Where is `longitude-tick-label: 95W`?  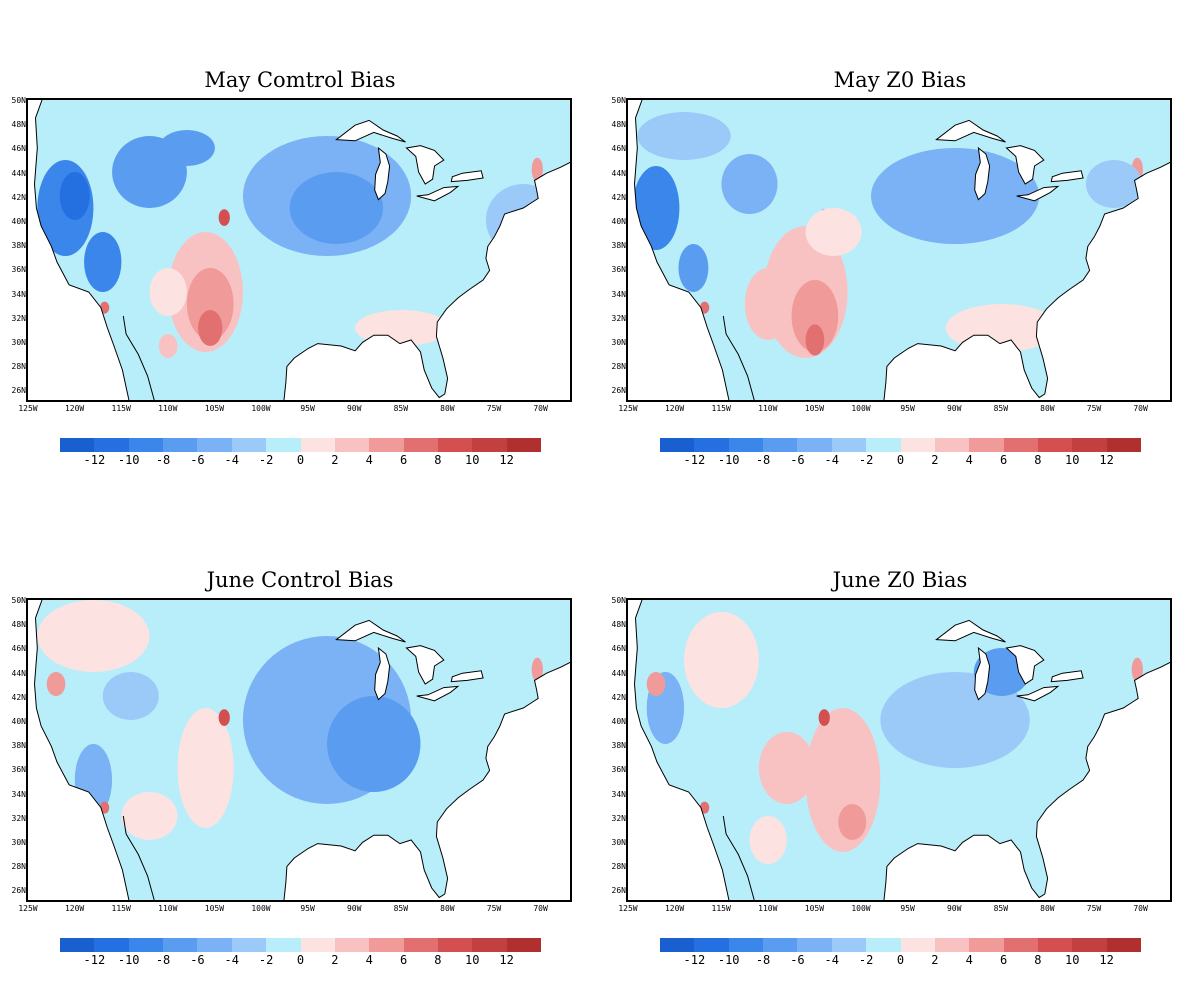 longitude-tick-label: 95W is located at coordinates (307, 908).